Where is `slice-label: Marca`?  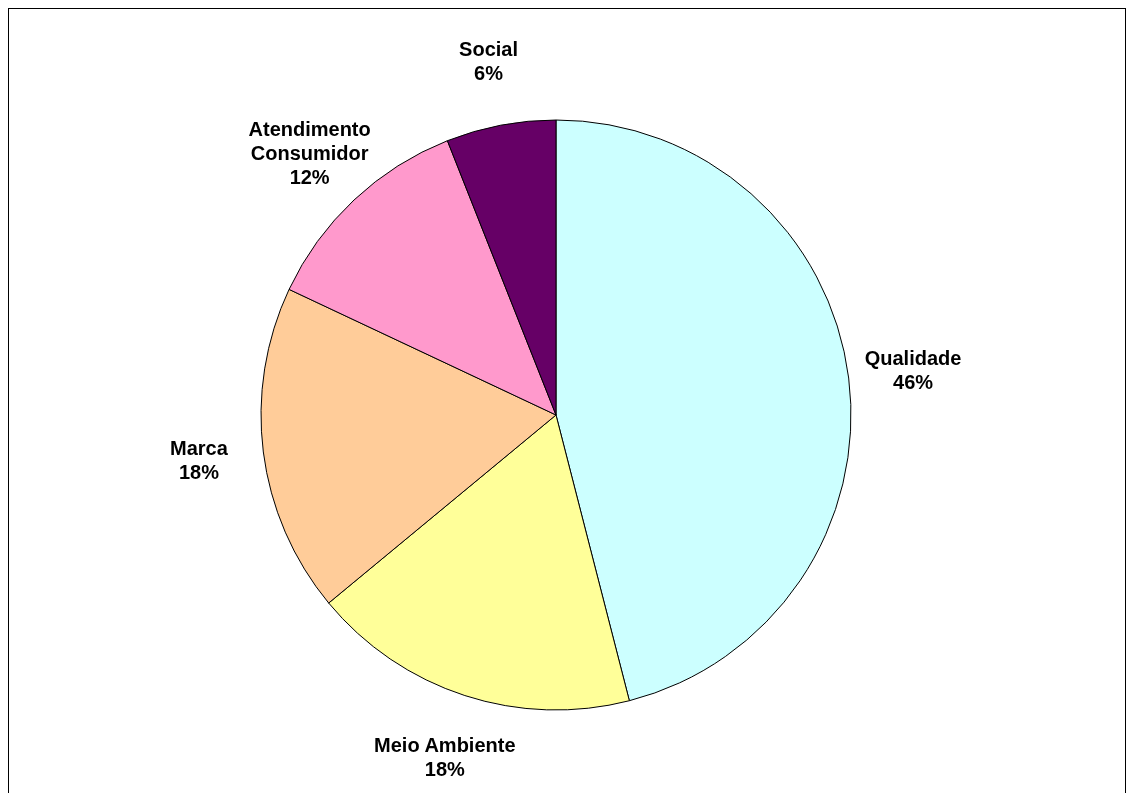 slice-label: Marca is located at coordinates (199, 448).